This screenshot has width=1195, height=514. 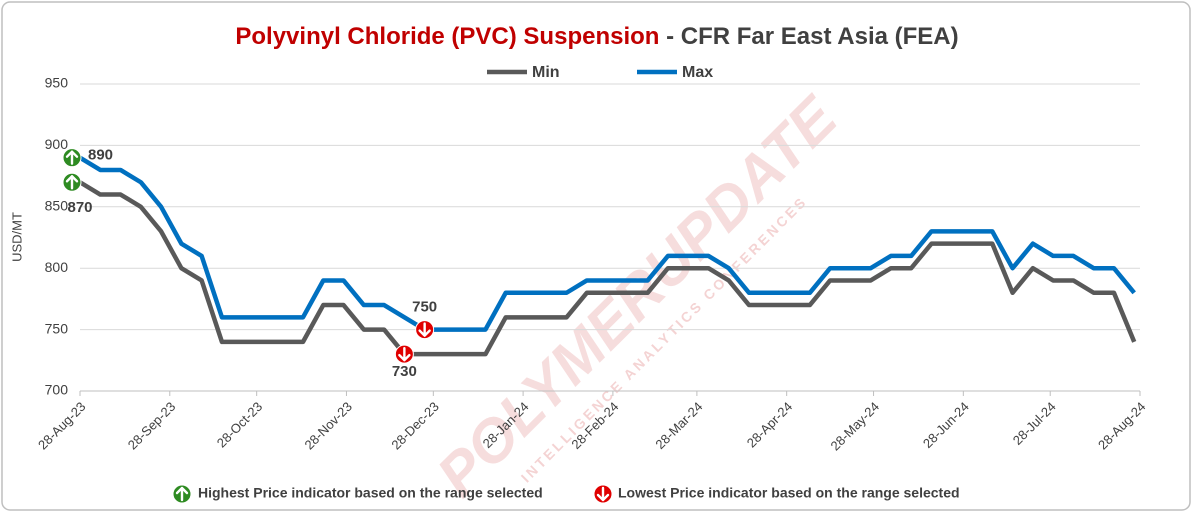 What do you see at coordinates (447, 36) in the screenshot?
I see `chart-title: Polyvinyl Chloride (PVC) Suspension` at bounding box center [447, 36].